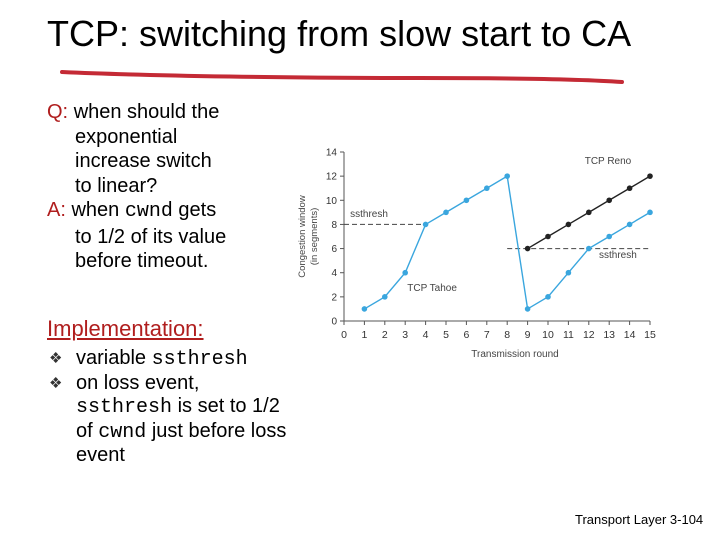 The width and height of the screenshot is (720, 540). What do you see at coordinates (405, 335) in the screenshot?
I see `x-tick-label: 3` at bounding box center [405, 335].